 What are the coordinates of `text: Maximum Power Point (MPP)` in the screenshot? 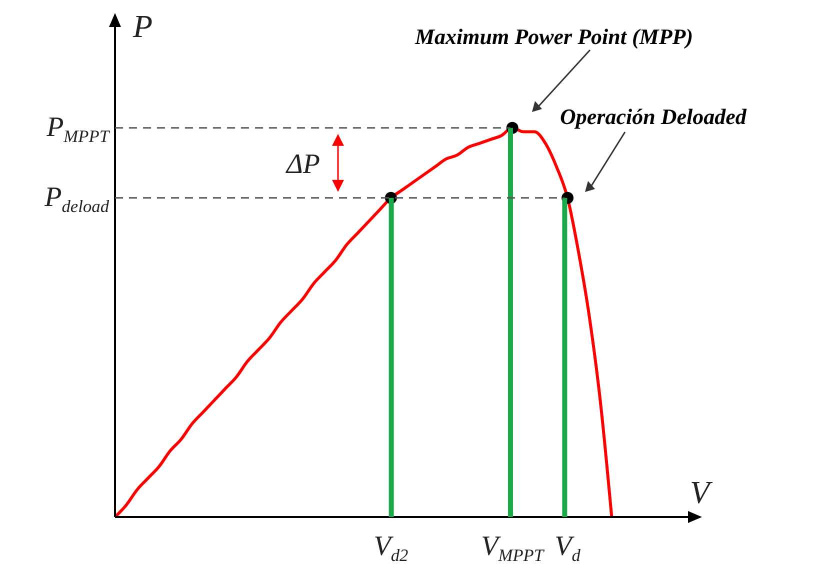 It's located at (554, 36).